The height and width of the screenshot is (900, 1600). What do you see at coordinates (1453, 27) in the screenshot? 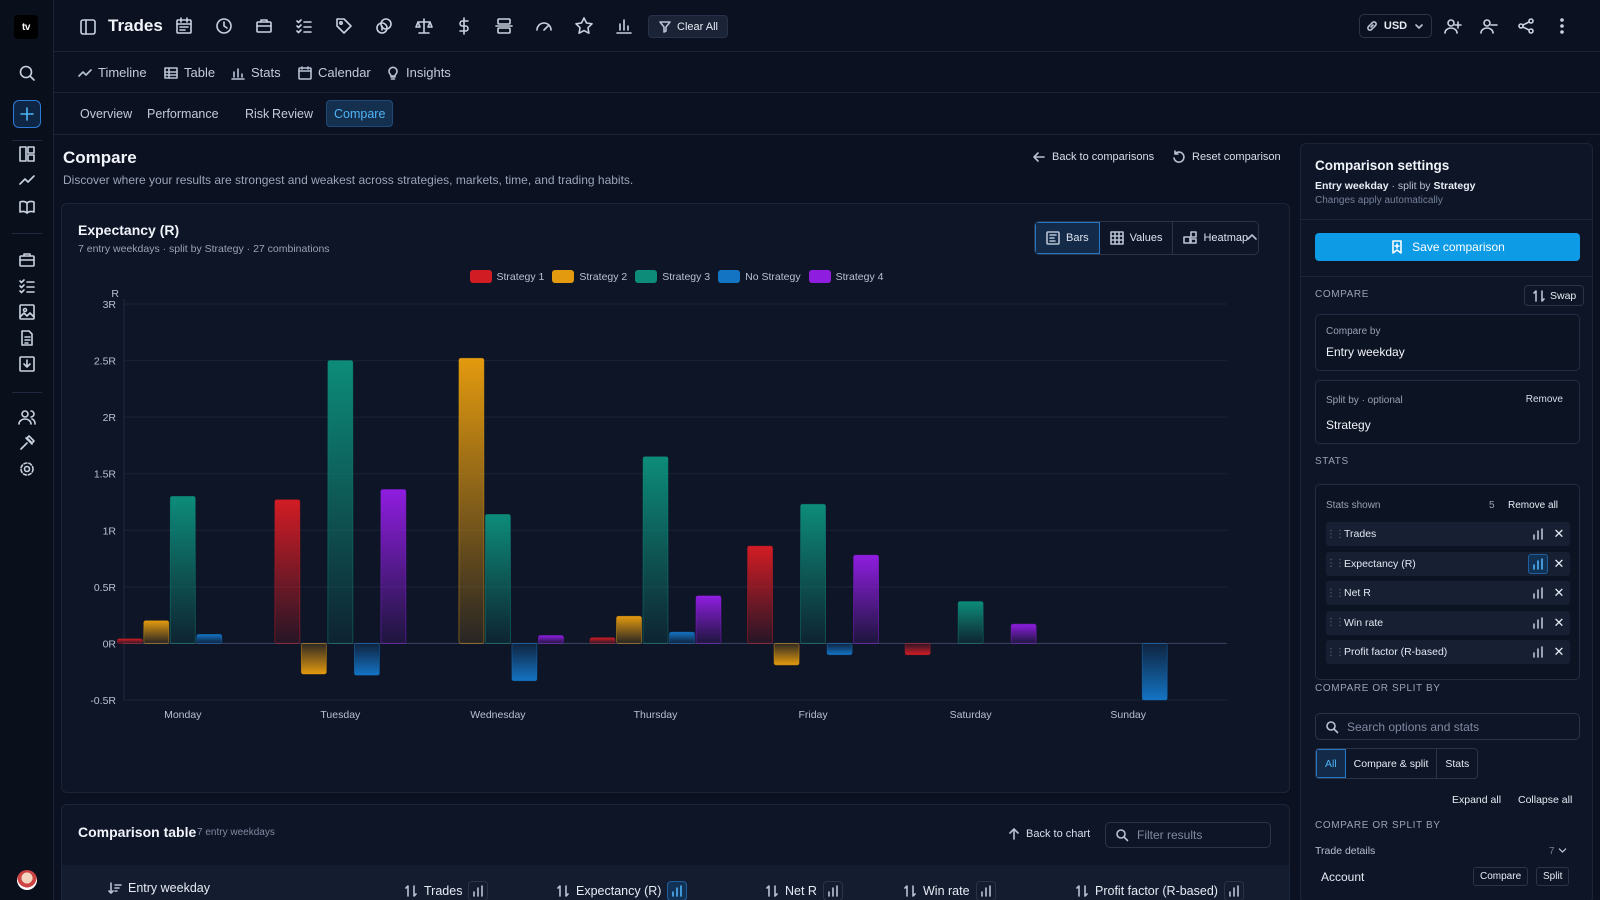
I see `add-user-icon` at bounding box center [1453, 27].